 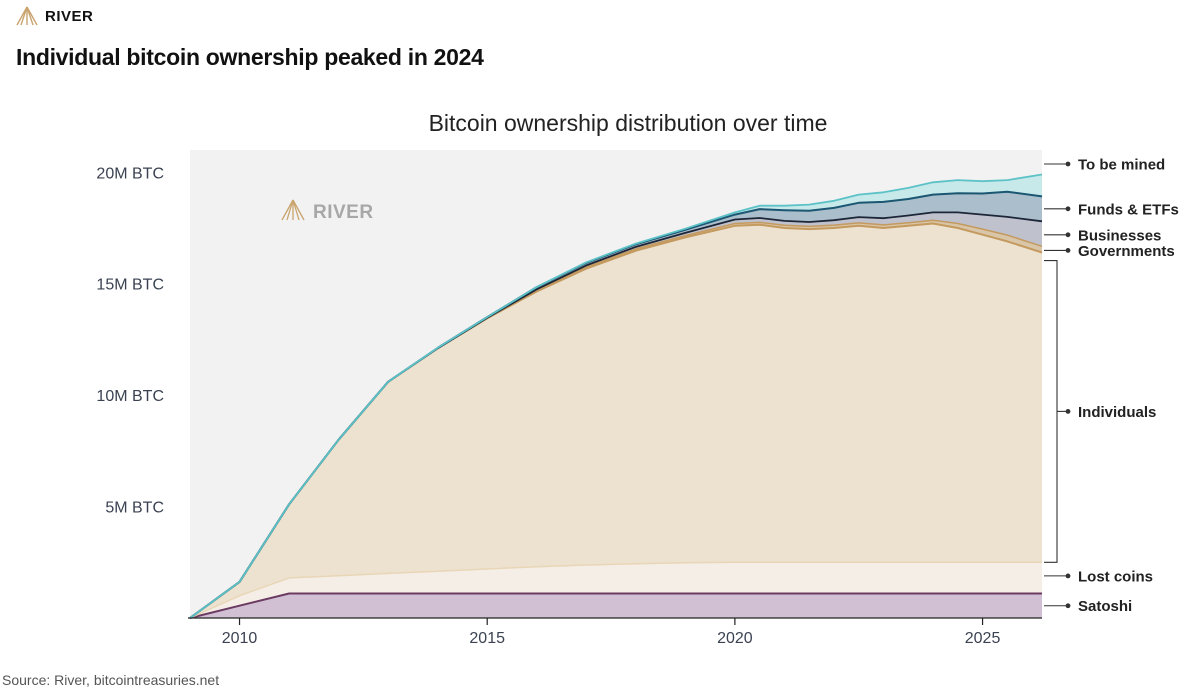 I want to click on legend-label: Businesses, so click(x=1119, y=235).